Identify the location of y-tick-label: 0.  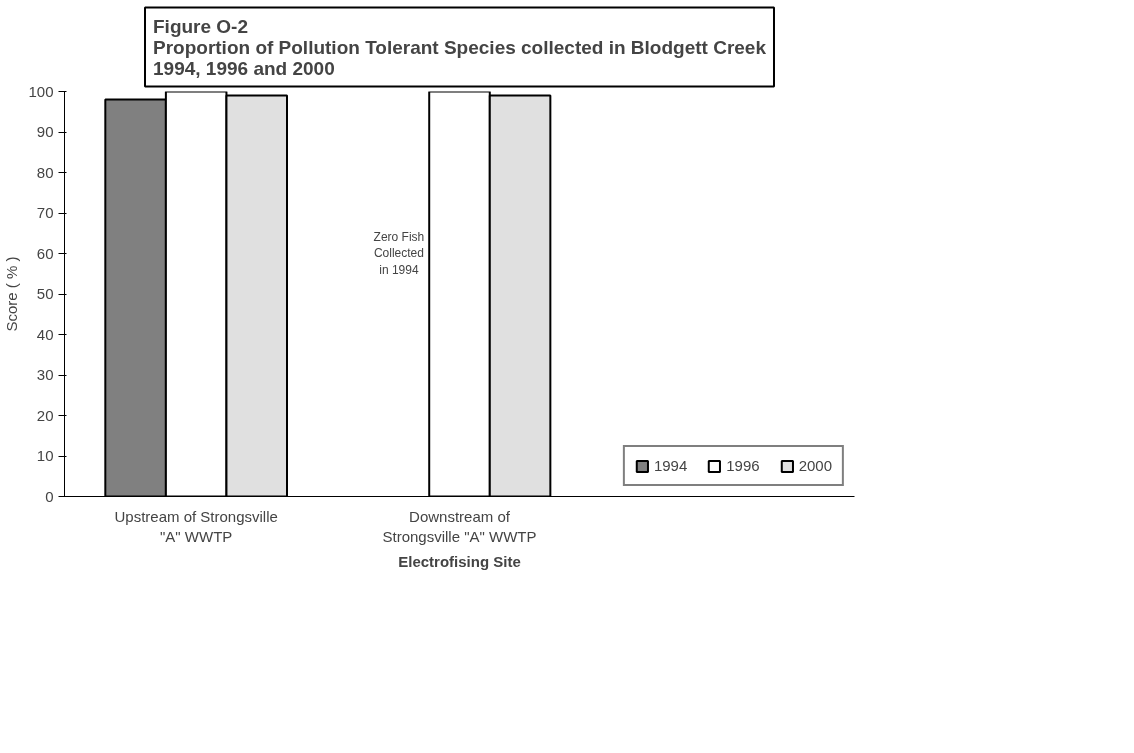
(49, 496).